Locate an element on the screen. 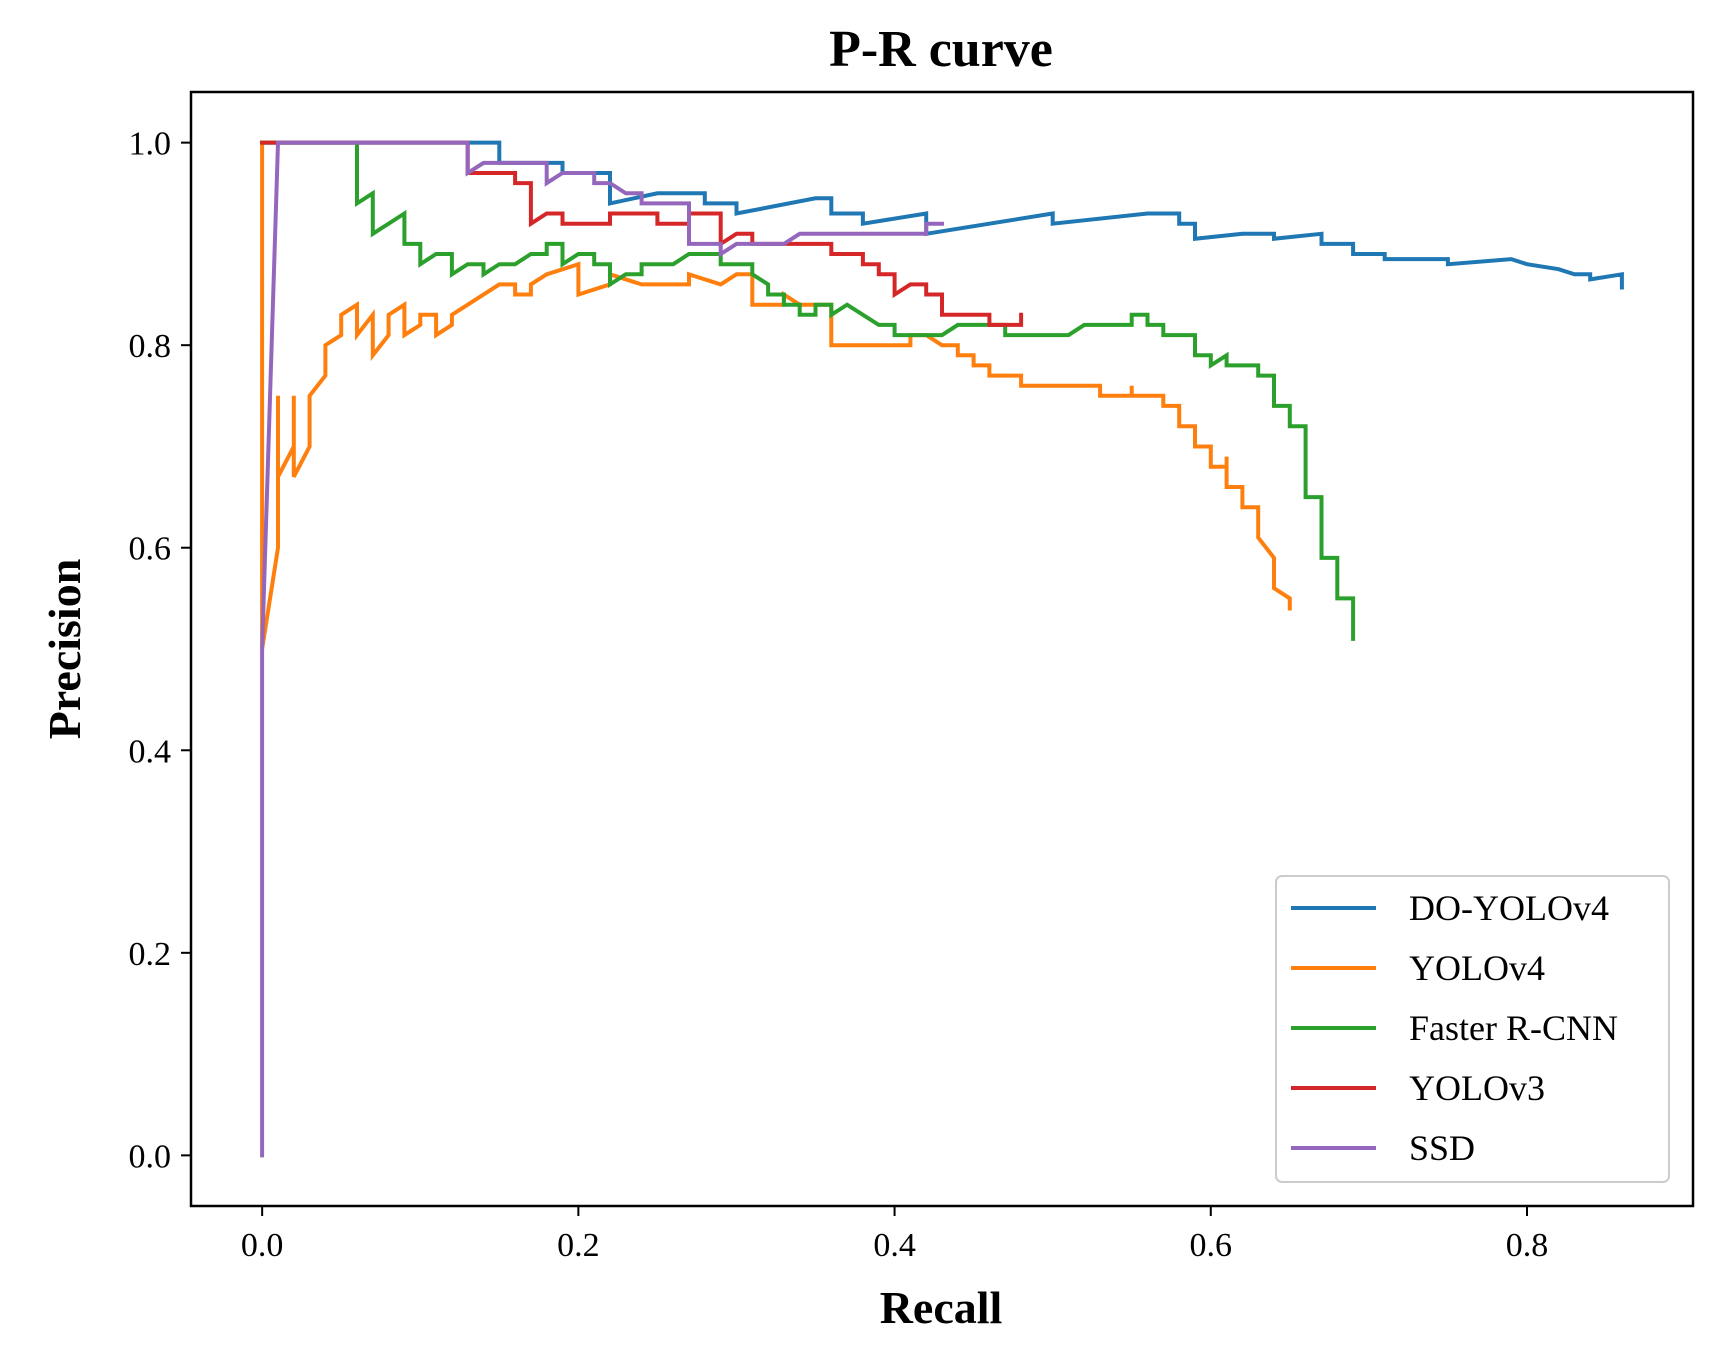 The image size is (1710, 1353). y-tick-label: 0.6 is located at coordinates (150, 549).